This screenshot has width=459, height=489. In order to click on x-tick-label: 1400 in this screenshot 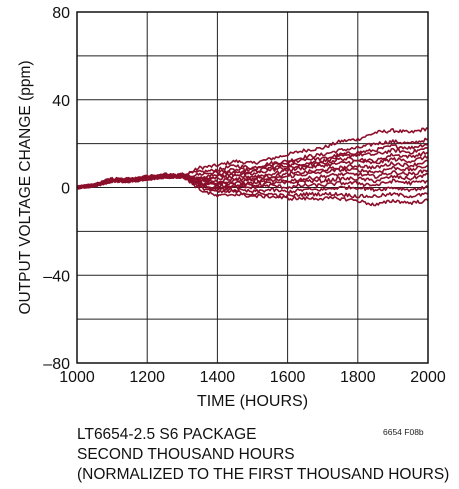, I will do `click(218, 377)`.